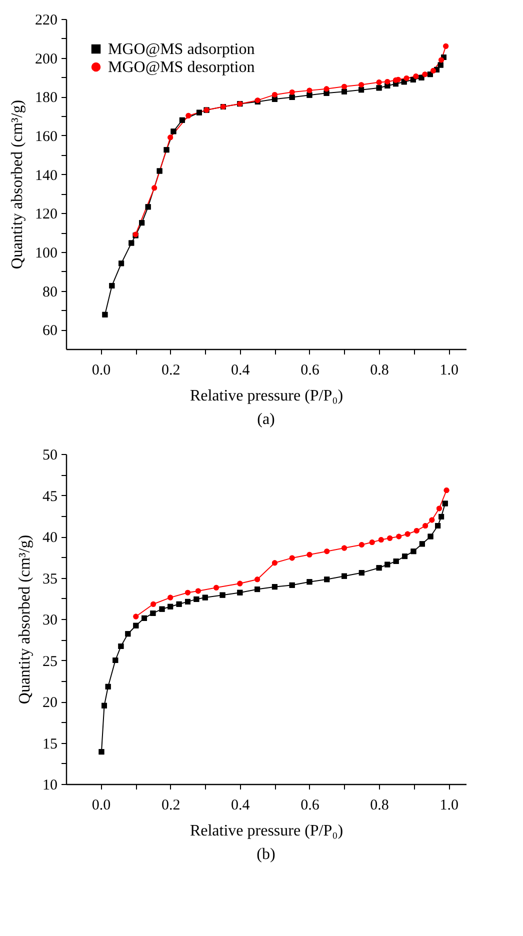 The width and height of the screenshot is (523, 936). Describe the element at coordinates (449, 370) in the screenshot. I see `x-tick-label: 1.0` at that location.